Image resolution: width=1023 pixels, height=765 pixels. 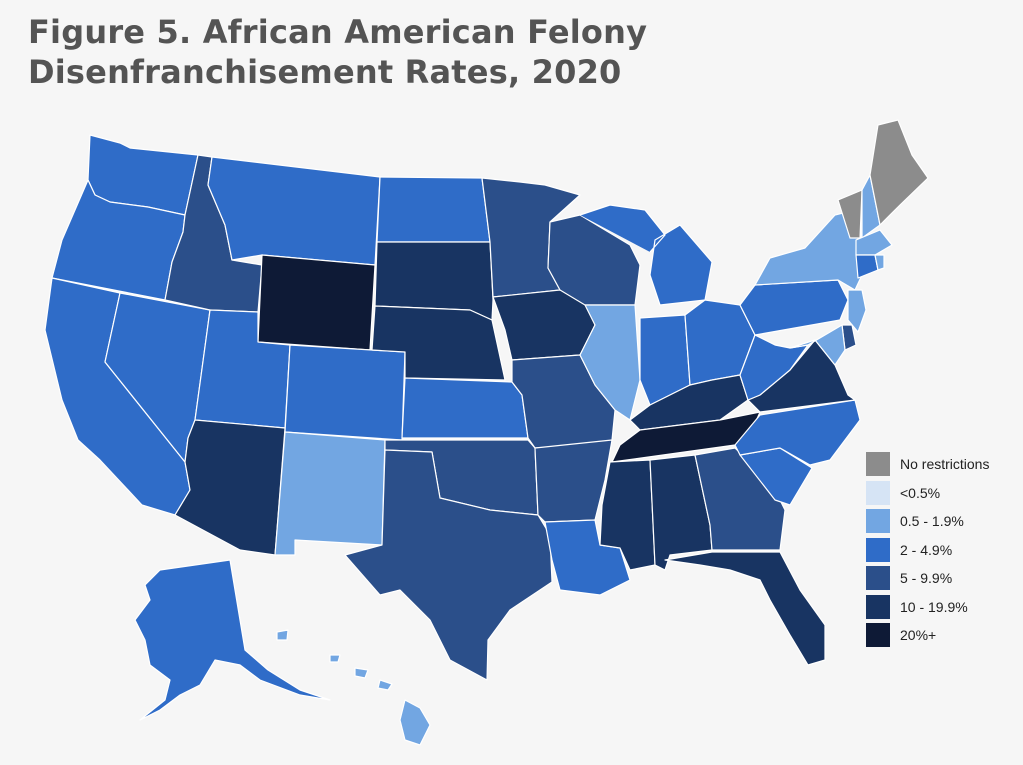 What do you see at coordinates (610, 362) in the screenshot?
I see `state-IL` at bounding box center [610, 362].